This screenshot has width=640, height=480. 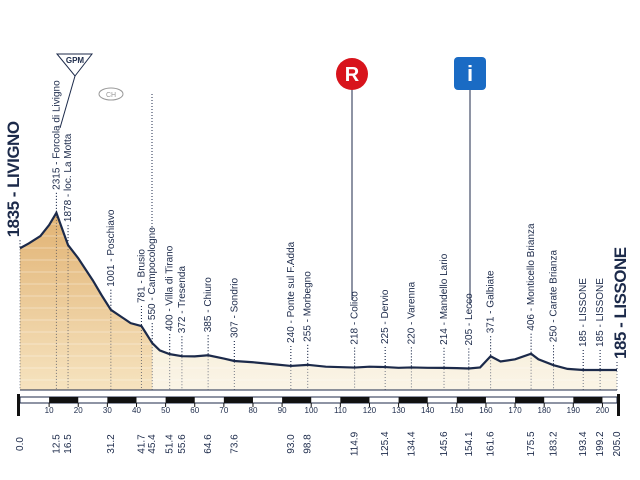 I want to click on waypoint-label: 550 - Campocologno, so click(x=152, y=273).